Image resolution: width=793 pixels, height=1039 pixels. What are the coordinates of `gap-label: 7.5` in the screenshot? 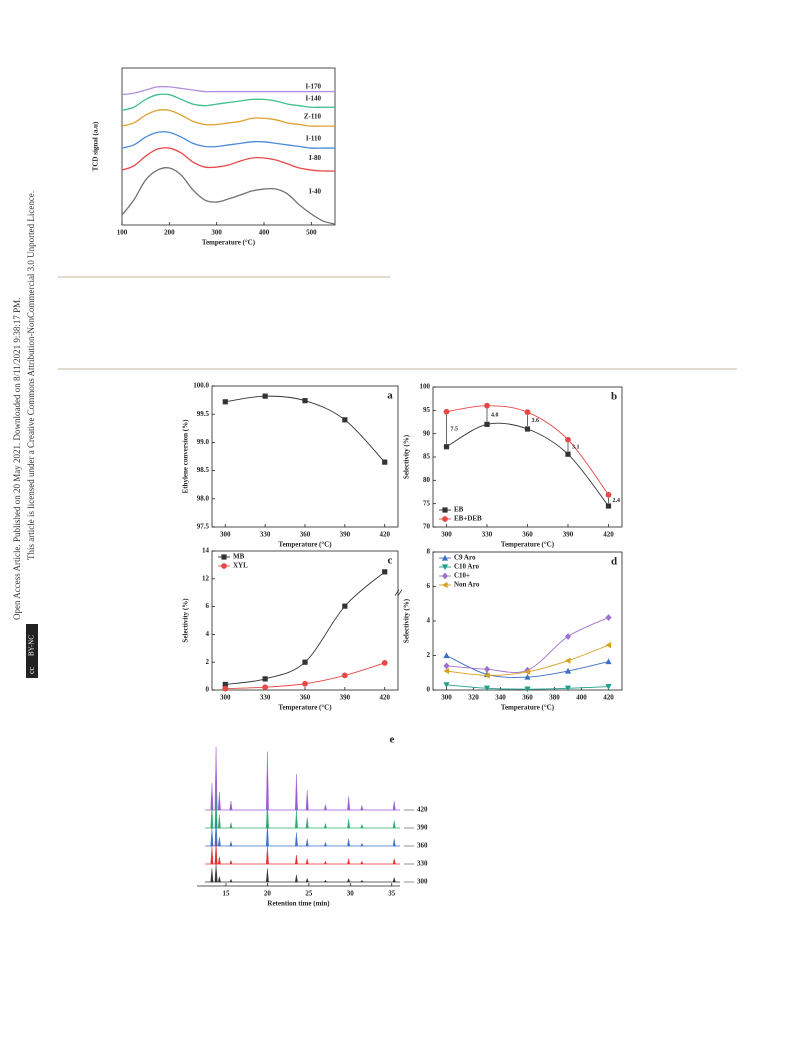 It's located at (455, 430).